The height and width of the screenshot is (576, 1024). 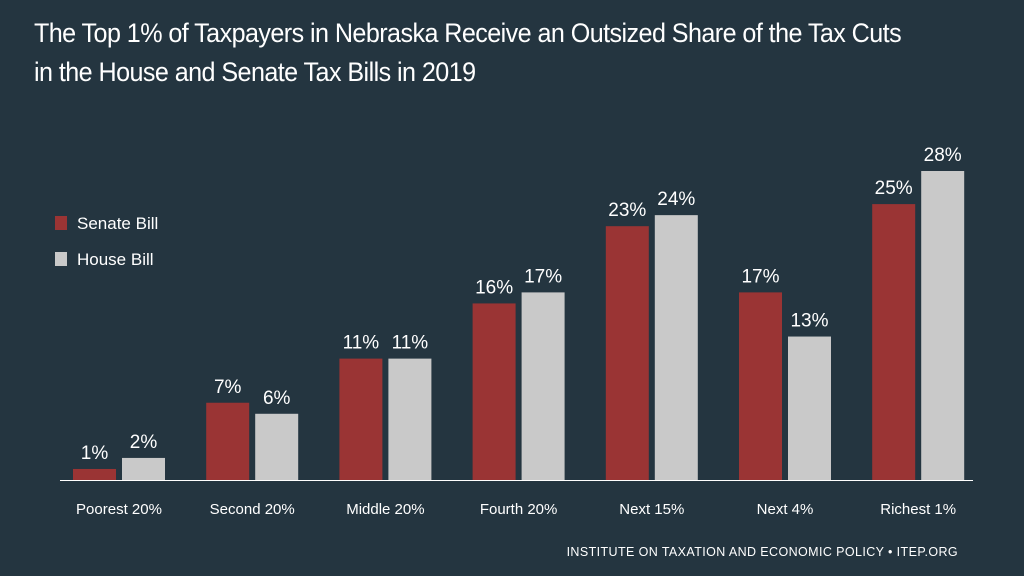 What do you see at coordinates (410, 343) in the screenshot?
I see `data-label-house-bill-3: 11%` at bounding box center [410, 343].